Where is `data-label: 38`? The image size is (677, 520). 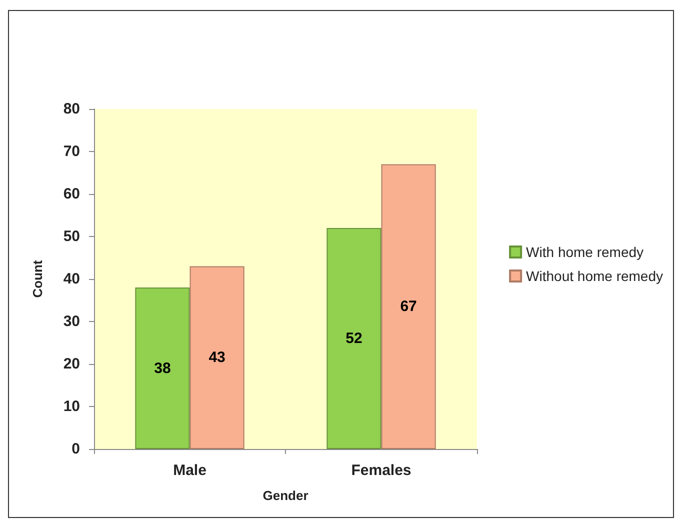
data-label: 38 is located at coordinates (162, 368).